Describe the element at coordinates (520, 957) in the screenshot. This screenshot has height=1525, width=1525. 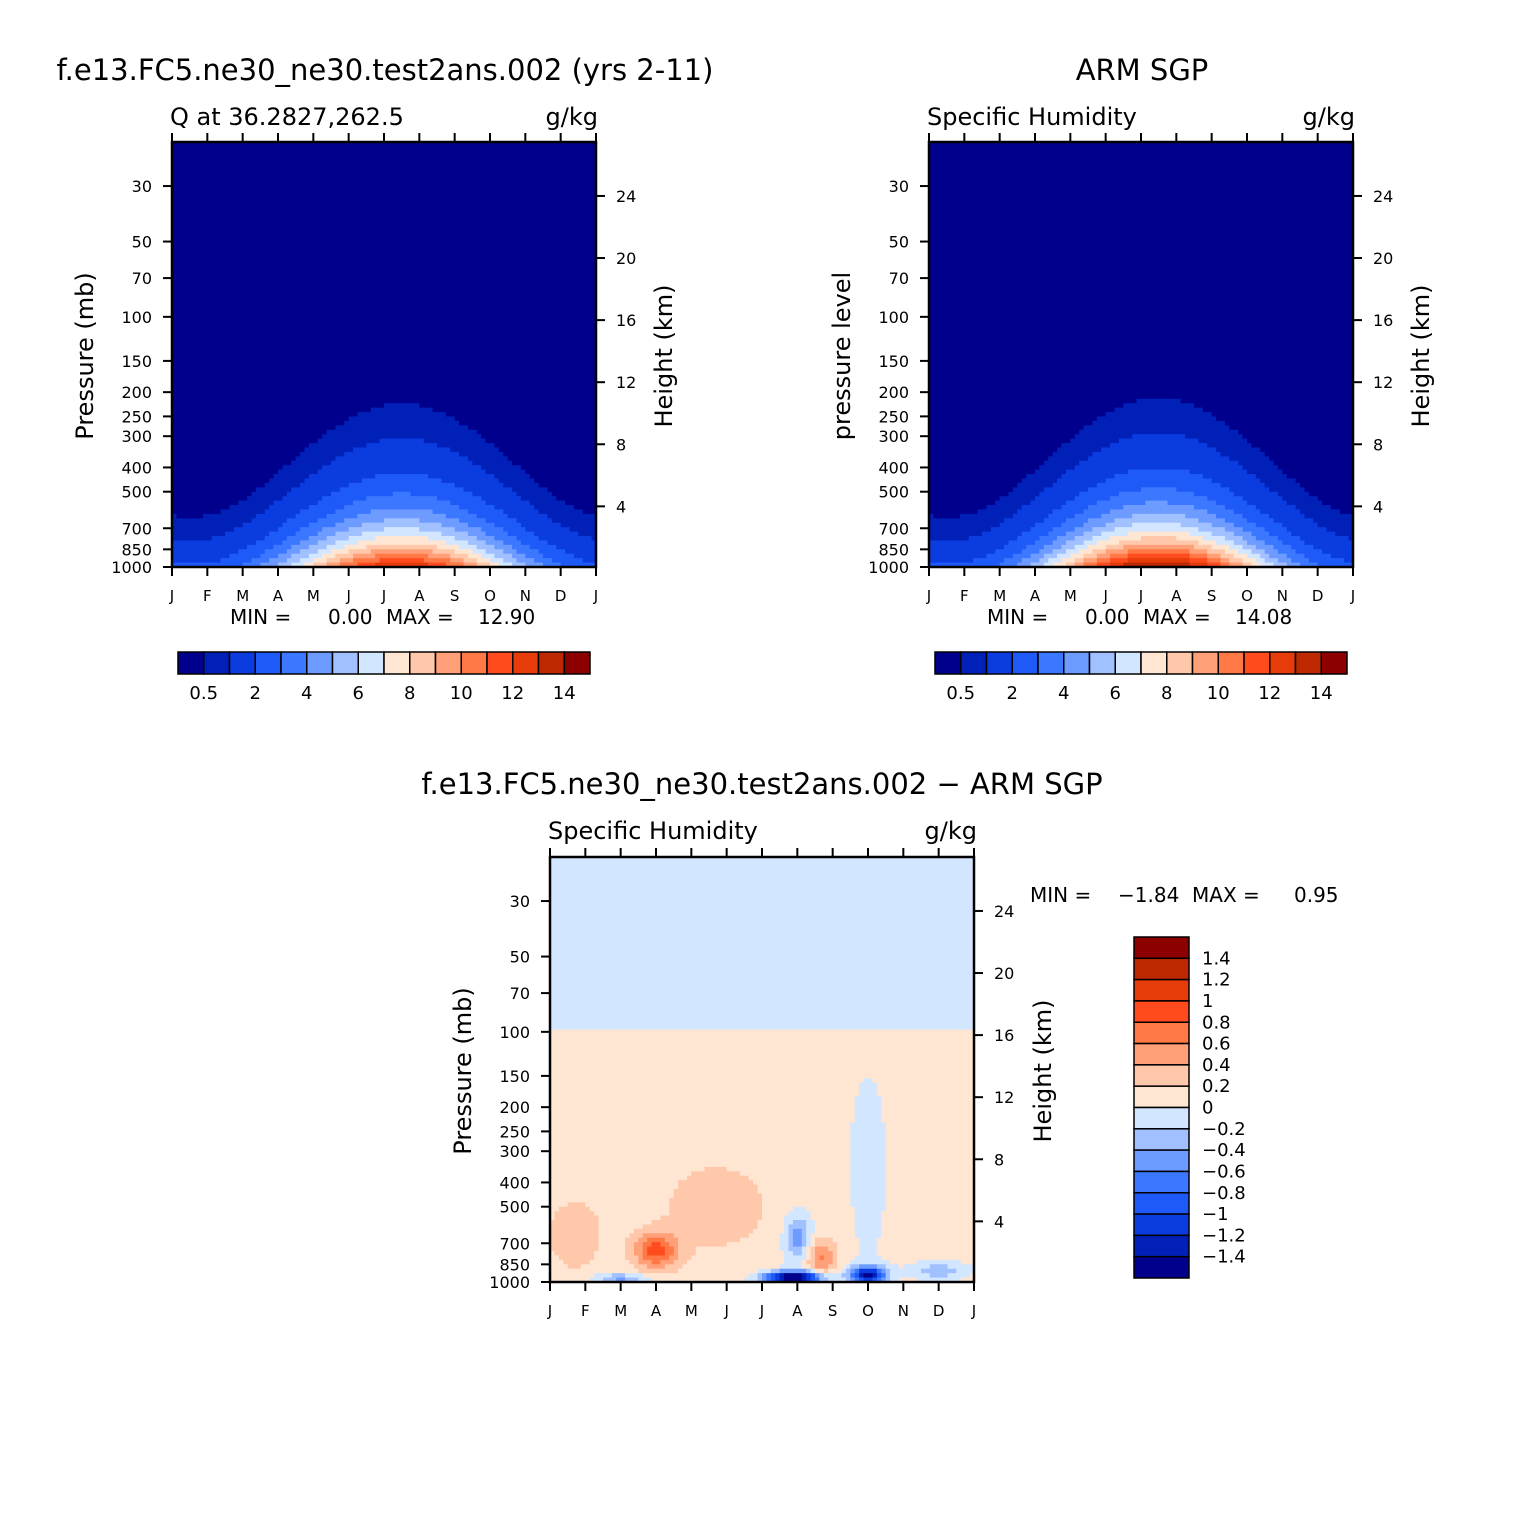
I see `y-tick-label: 50` at that location.